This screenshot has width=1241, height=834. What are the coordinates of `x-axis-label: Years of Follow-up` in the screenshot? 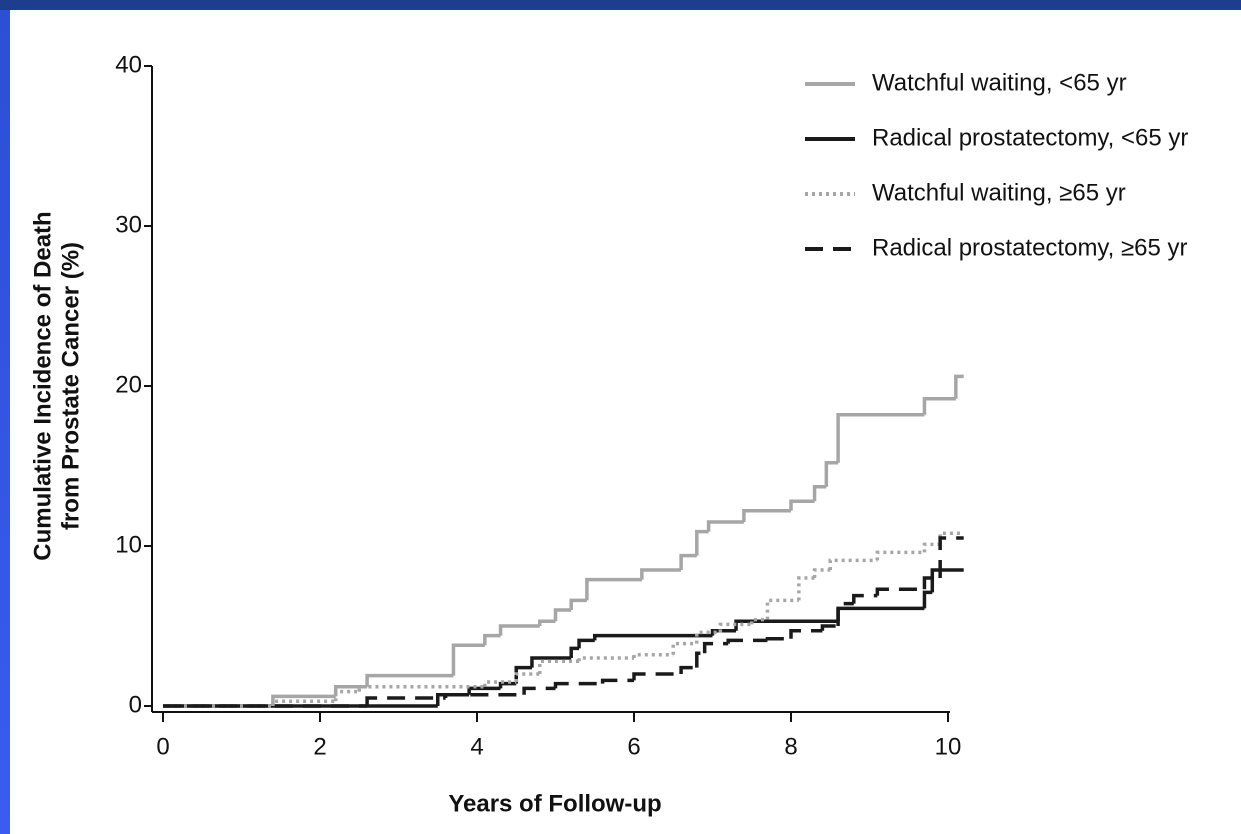 It's located at (554, 803).